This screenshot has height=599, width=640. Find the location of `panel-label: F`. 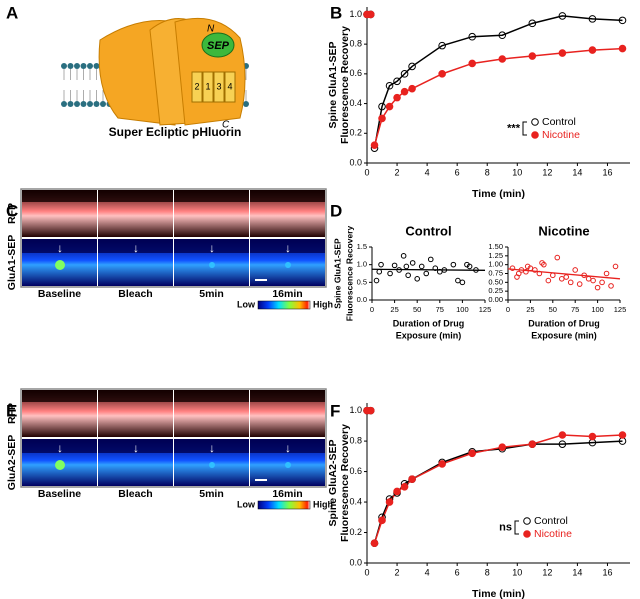

panel-label: F is located at coordinates (335, 410).